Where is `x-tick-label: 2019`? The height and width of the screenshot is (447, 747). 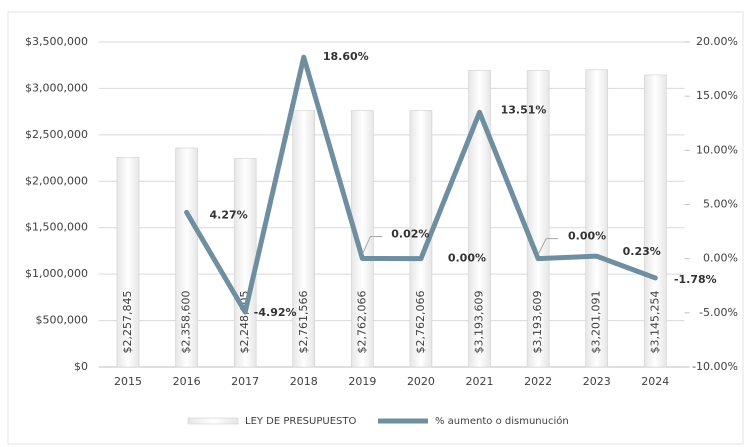
x-tick-label: 2019 is located at coordinates (362, 381).